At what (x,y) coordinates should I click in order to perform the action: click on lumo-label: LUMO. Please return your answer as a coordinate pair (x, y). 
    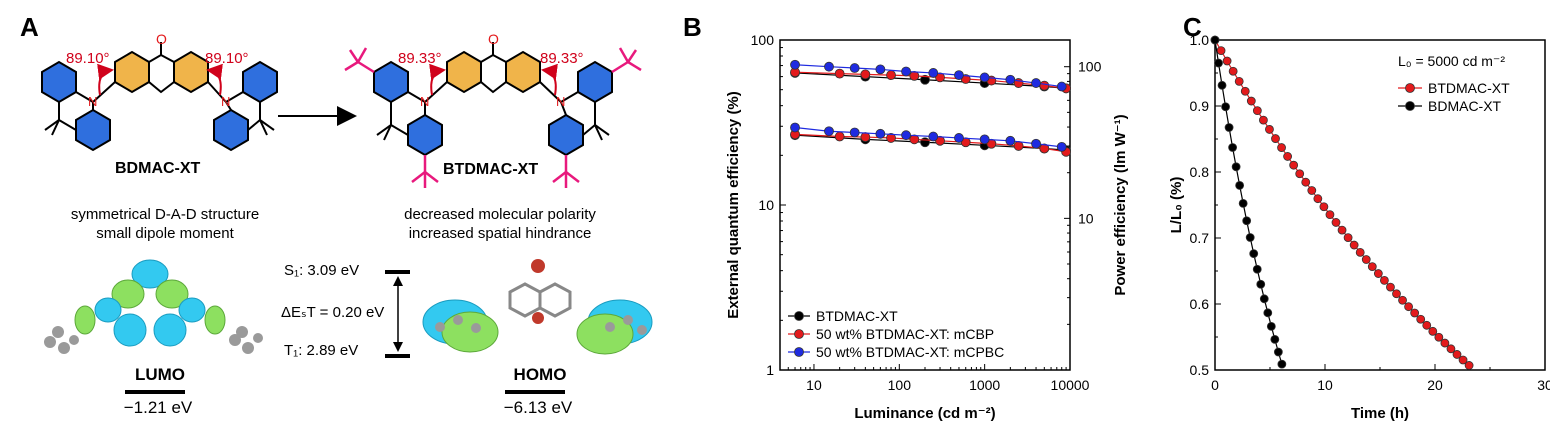
    Looking at the image, I should click on (160, 374).